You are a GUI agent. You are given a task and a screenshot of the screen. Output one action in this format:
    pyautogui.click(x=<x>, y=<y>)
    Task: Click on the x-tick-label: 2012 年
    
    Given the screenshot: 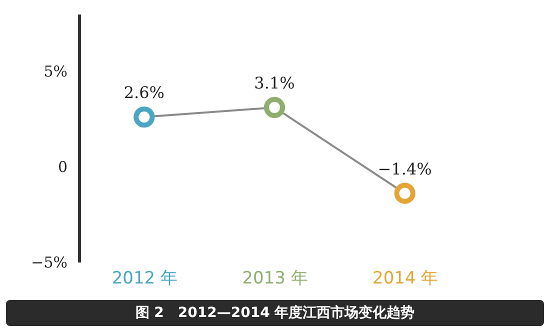 What is the action you would take?
    pyautogui.click(x=145, y=278)
    